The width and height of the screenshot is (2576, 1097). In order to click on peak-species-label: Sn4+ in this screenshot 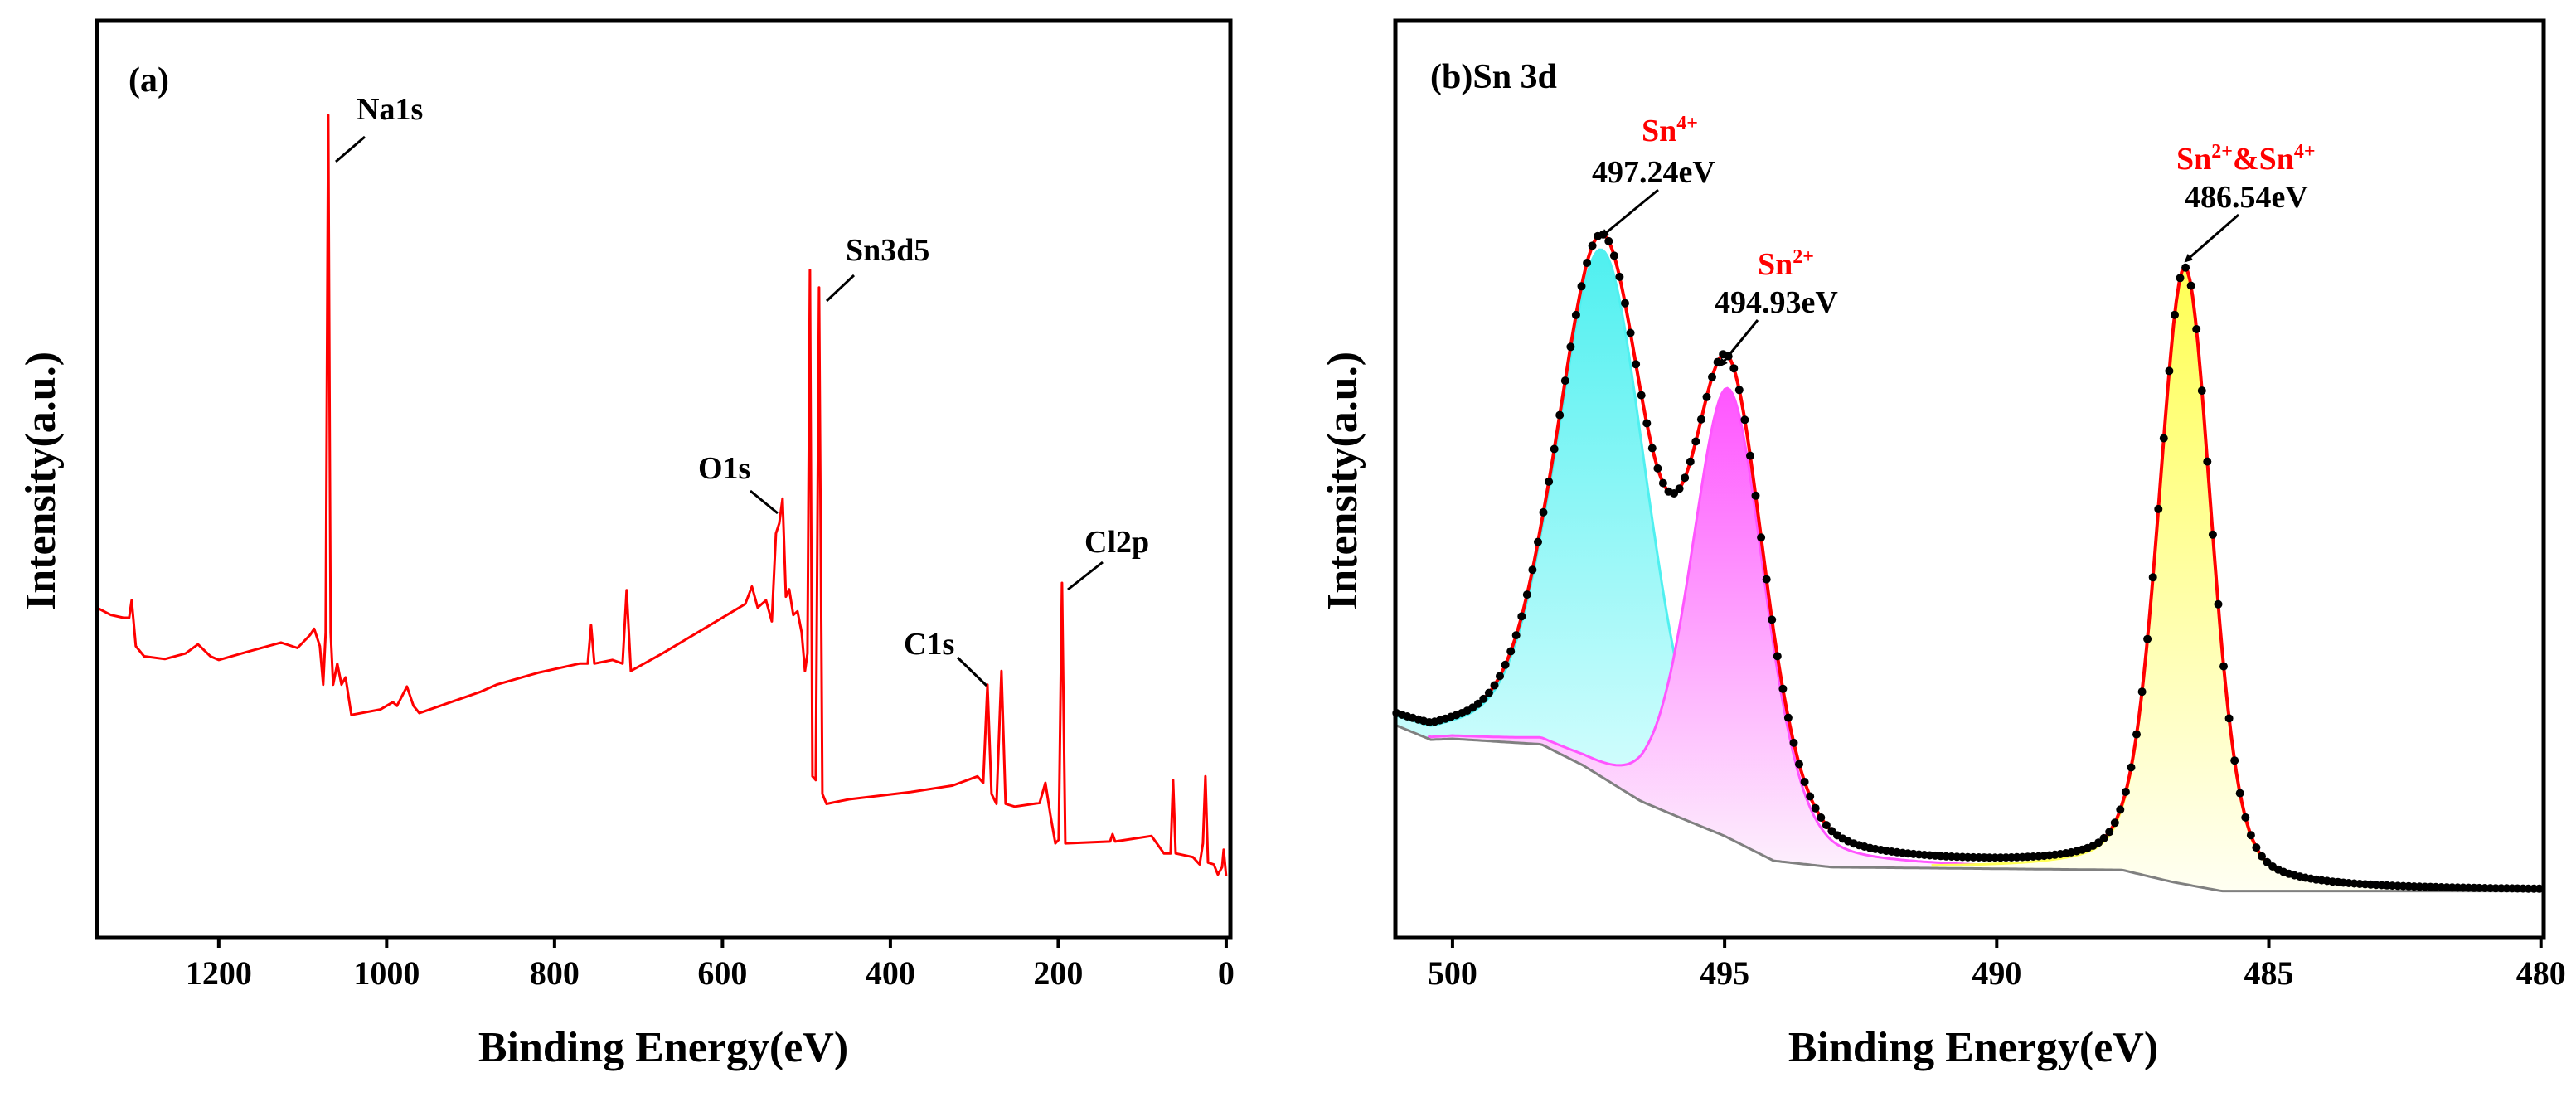, I will do `click(1670, 130)`.